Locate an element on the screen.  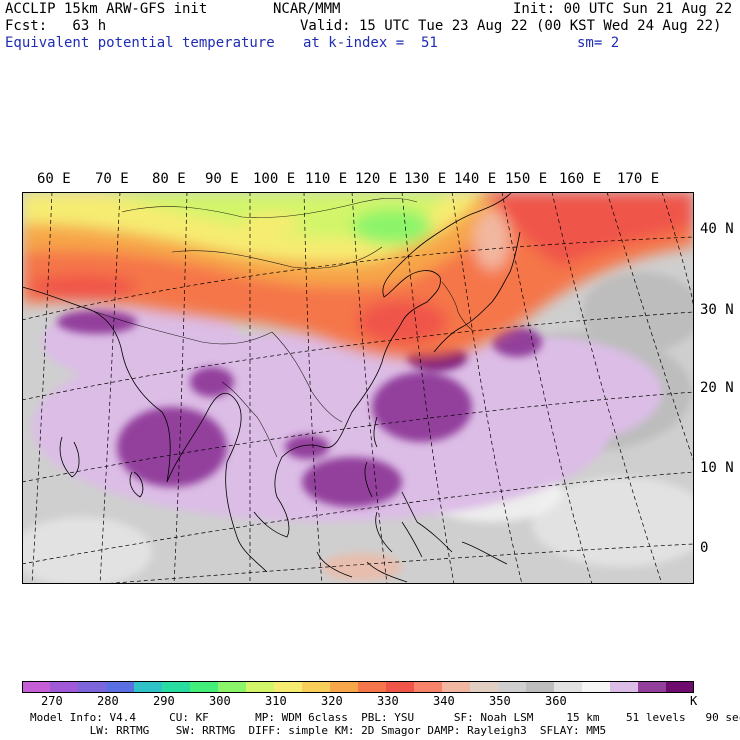
agency-label: NCAR/MMM is located at coordinates (307, 9).